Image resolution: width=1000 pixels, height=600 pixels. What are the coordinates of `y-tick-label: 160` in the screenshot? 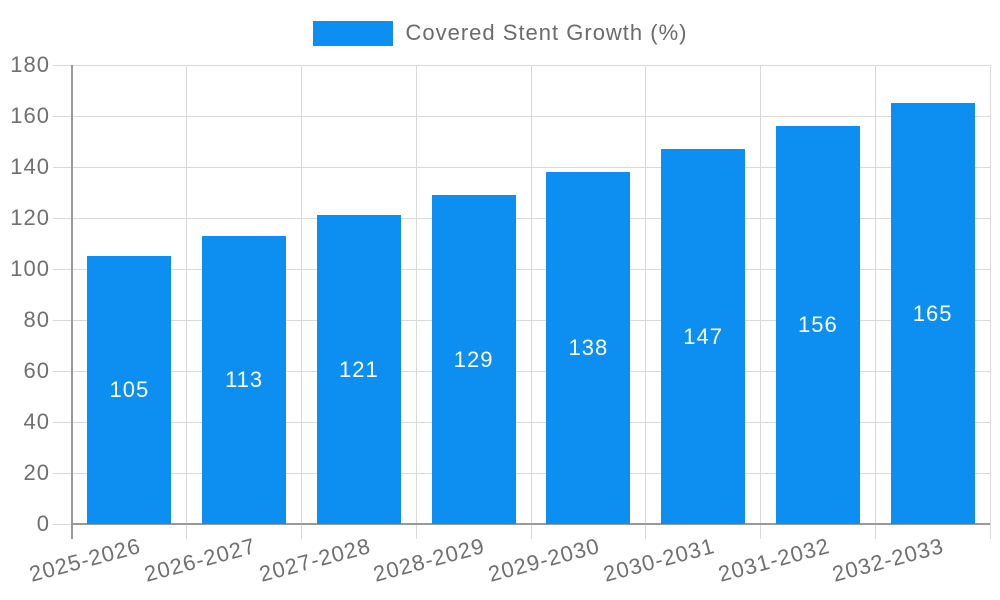 It's located at (30, 115).